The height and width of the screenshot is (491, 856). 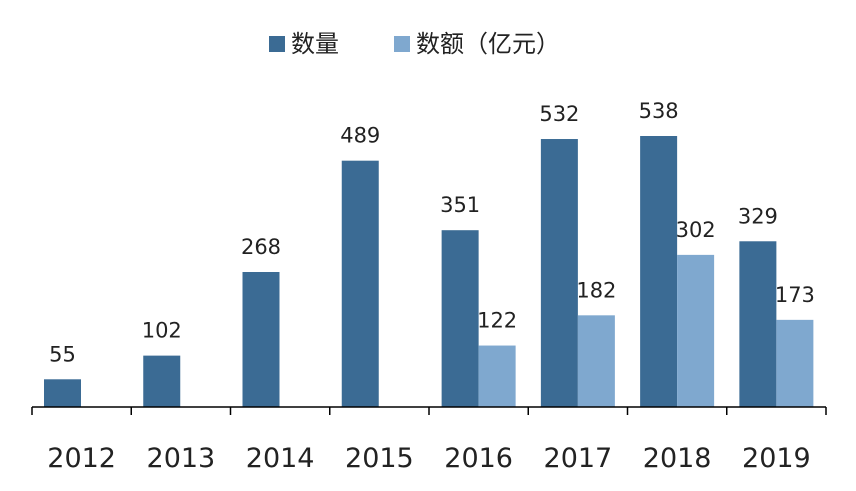 What do you see at coordinates (677, 458) in the screenshot?
I see `x-tick-label-2018: 2018` at bounding box center [677, 458].